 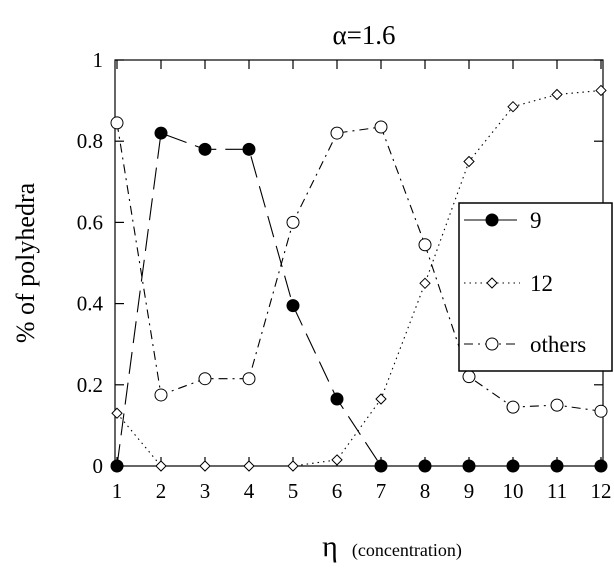 I want to click on y-tick-label: 0.8, so click(x=90, y=141).